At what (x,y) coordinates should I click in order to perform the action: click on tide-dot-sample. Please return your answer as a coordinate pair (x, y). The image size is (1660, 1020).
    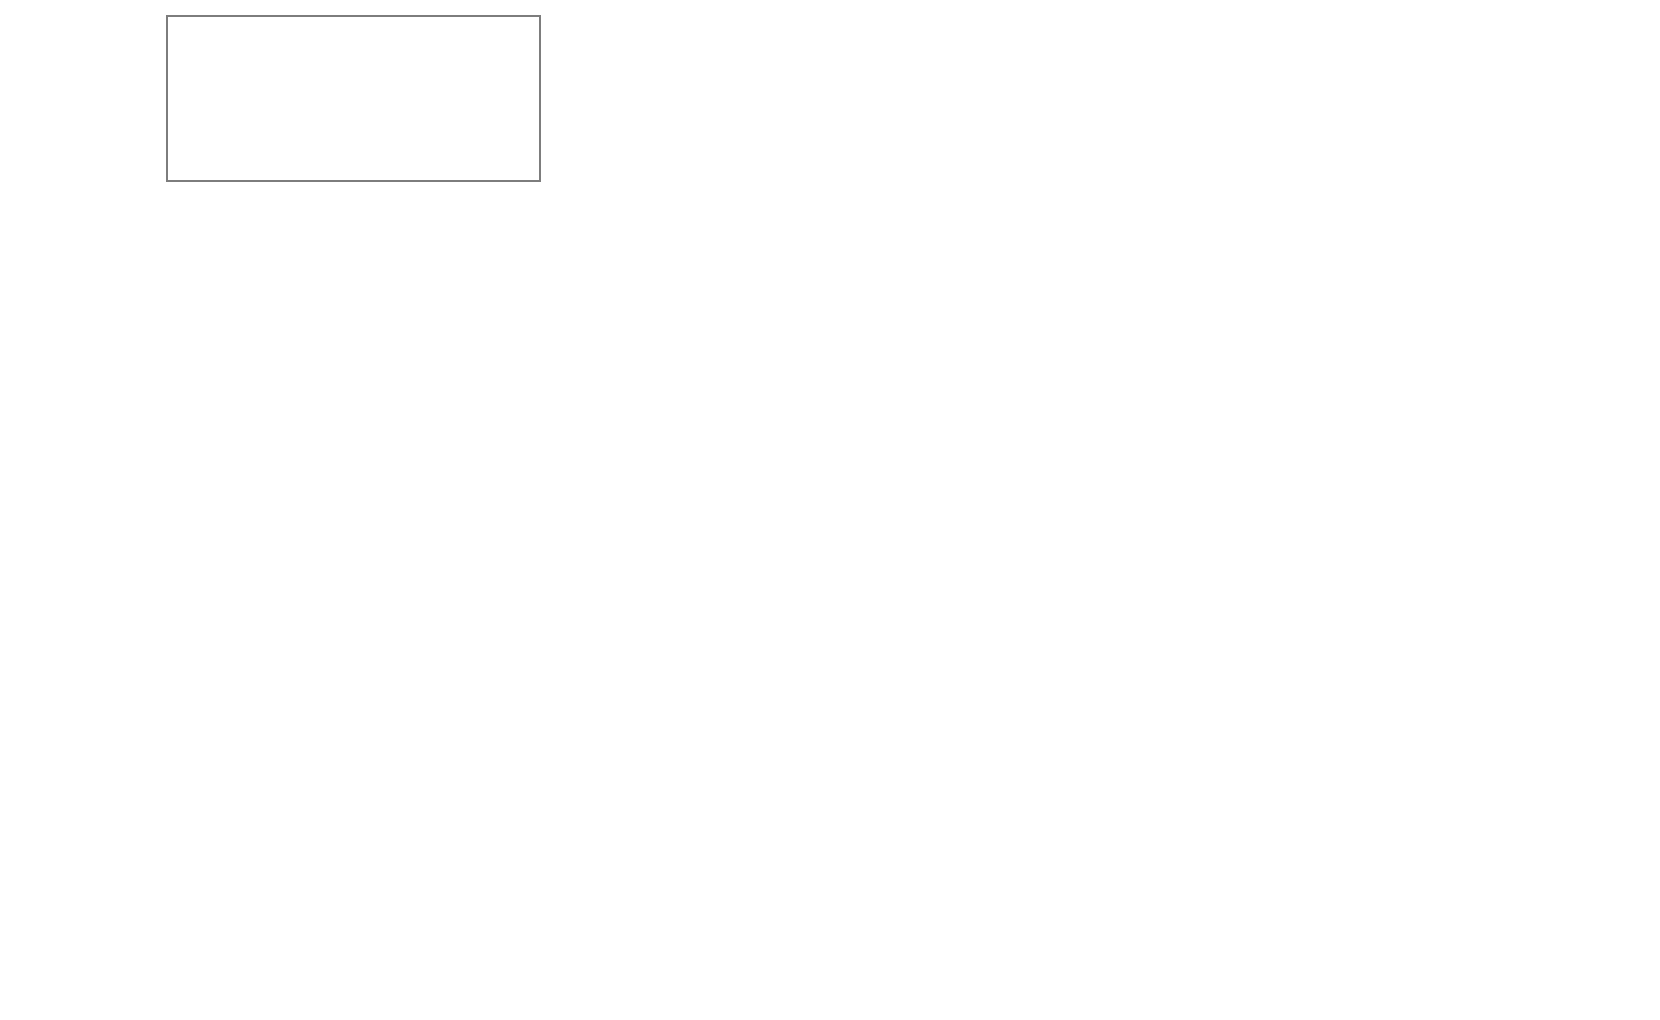
    Looking at the image, I should click on (232, 160).